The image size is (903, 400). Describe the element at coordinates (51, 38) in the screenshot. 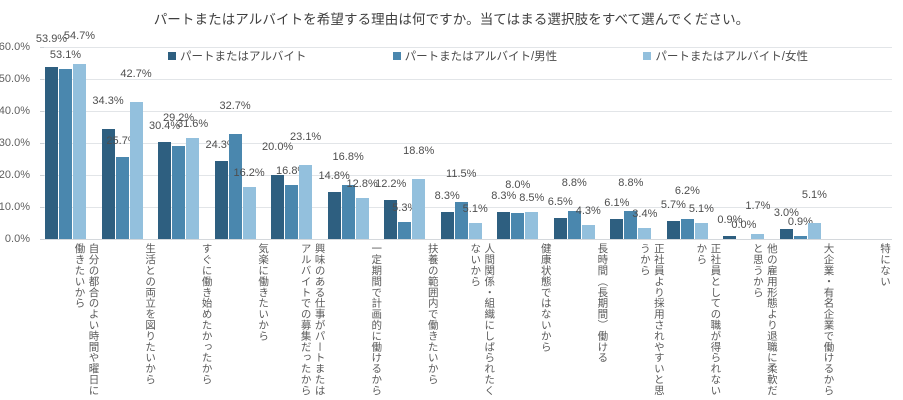

I see `bar-value-label: 53.9%` at that location.